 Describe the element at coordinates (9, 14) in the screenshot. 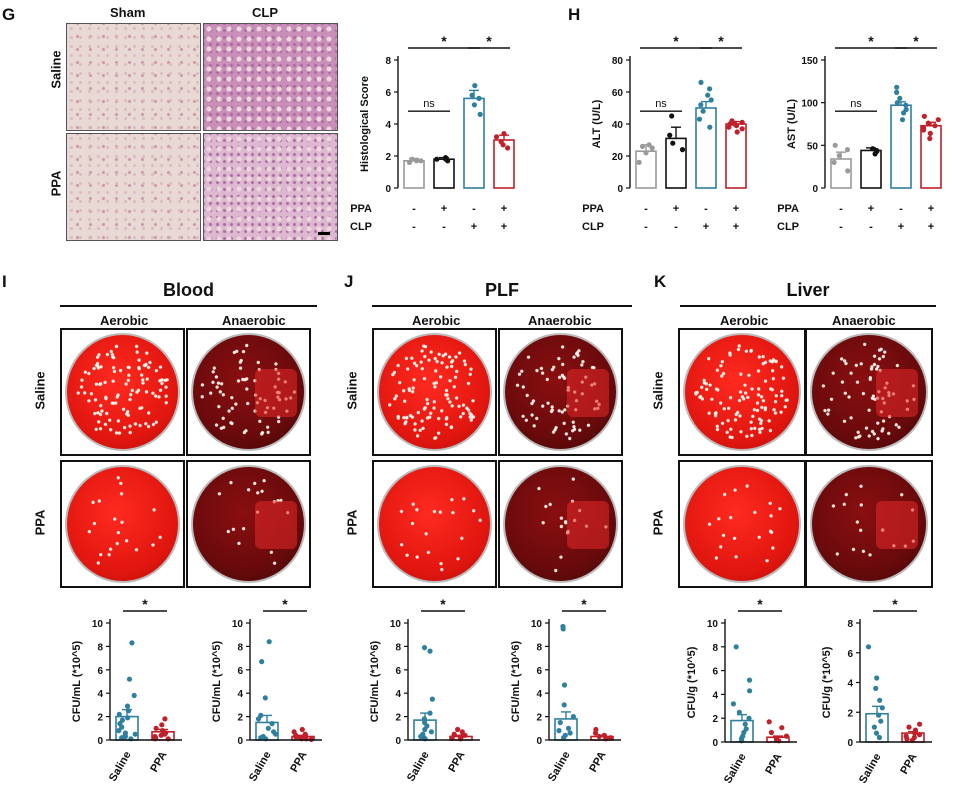

I see `panel-label-g: G` at that location.